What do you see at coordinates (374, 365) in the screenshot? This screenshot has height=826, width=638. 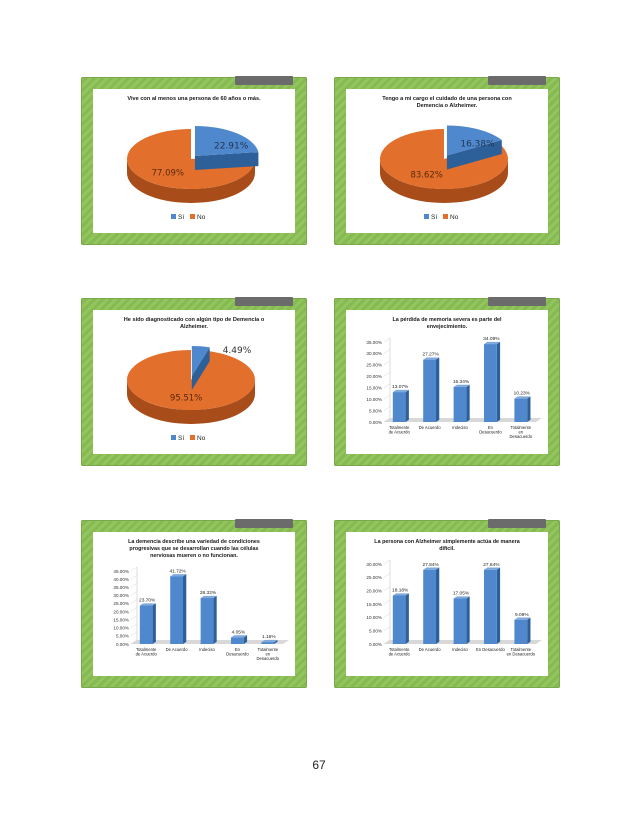 I see `y-tick-label: 25.00%` at bounding box center [374, 365].